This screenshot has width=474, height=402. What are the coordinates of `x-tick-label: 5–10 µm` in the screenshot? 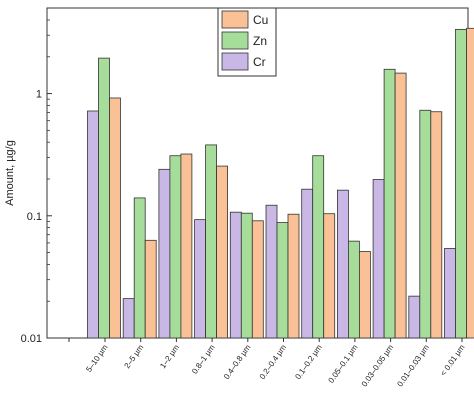 It's located at (97, 358).